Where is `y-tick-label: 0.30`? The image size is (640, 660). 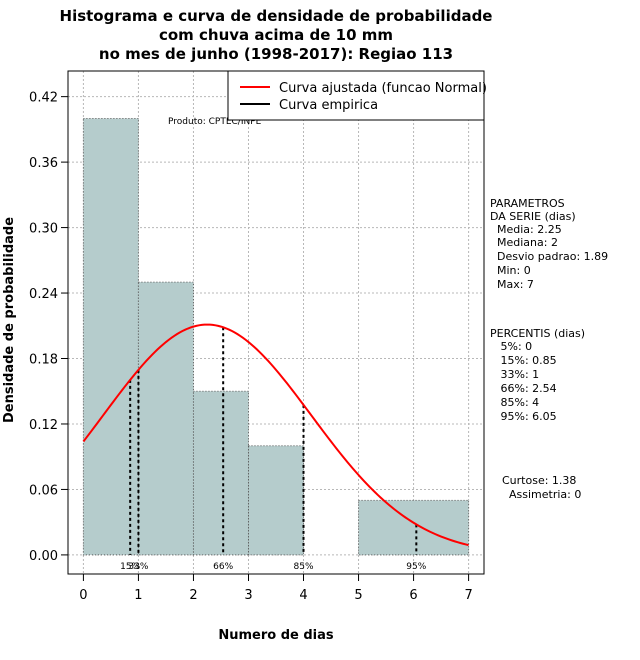
y-tick-label: 0.30 is located at coordinates (43, 229).